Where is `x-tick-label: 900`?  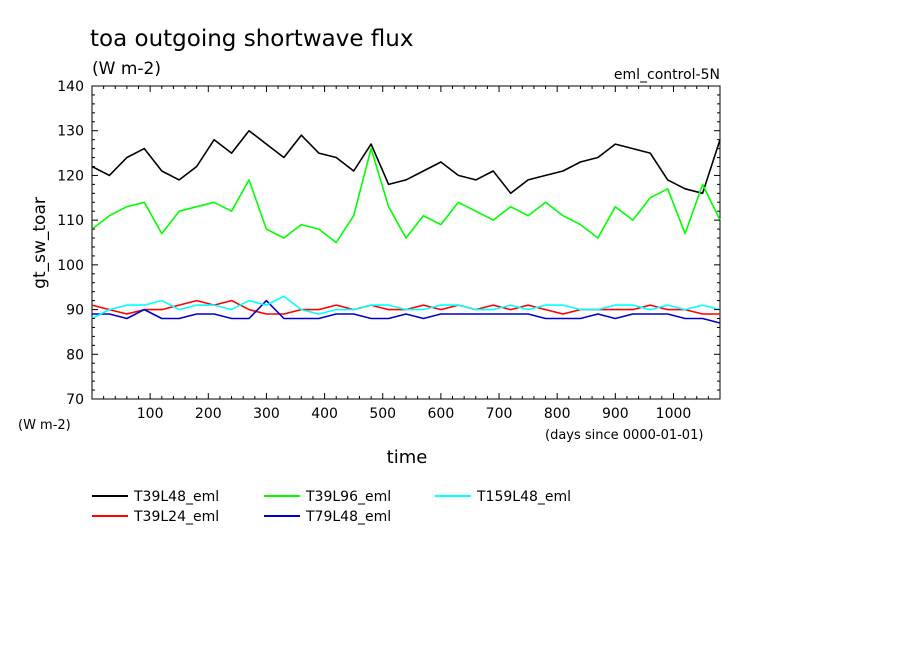
x-tick-label: 900 is located at coordinates (615, 414).